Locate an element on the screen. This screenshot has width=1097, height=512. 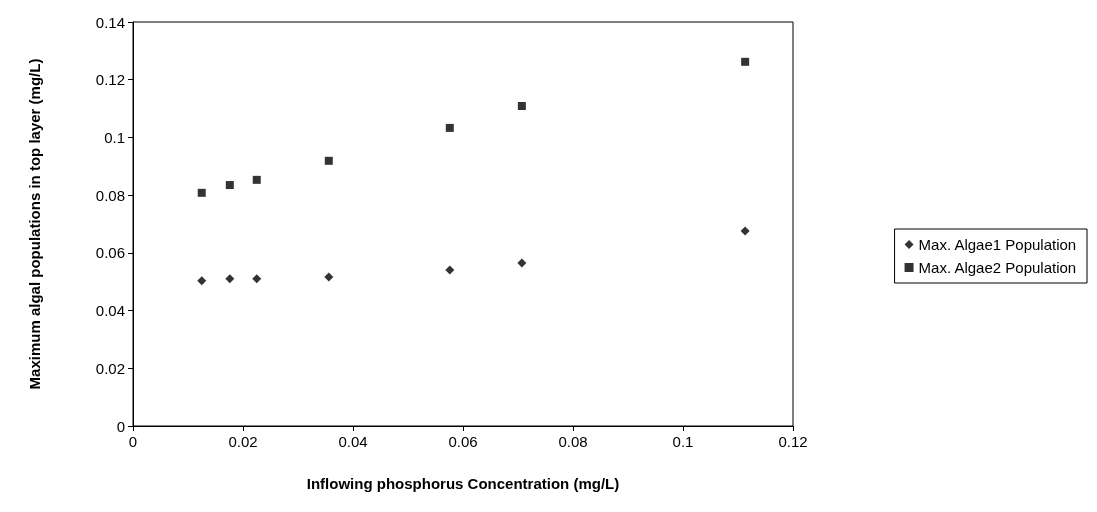
x-tick-label: 0.04 is located at coordinates (353, 441).